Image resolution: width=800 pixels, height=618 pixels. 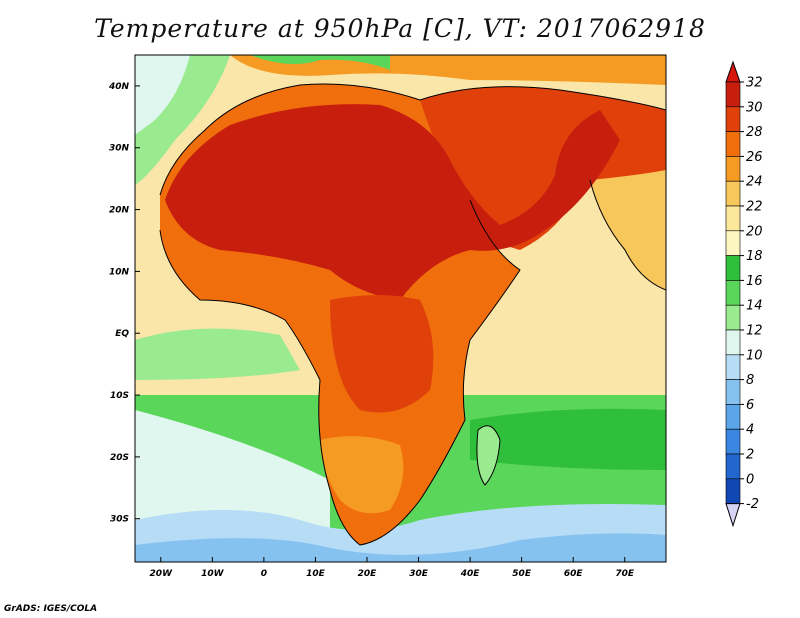 I want to click on latitude-axis: 40N 30N 20N 10N EQ 10S 20S 30S, so click(x=124, y=303).